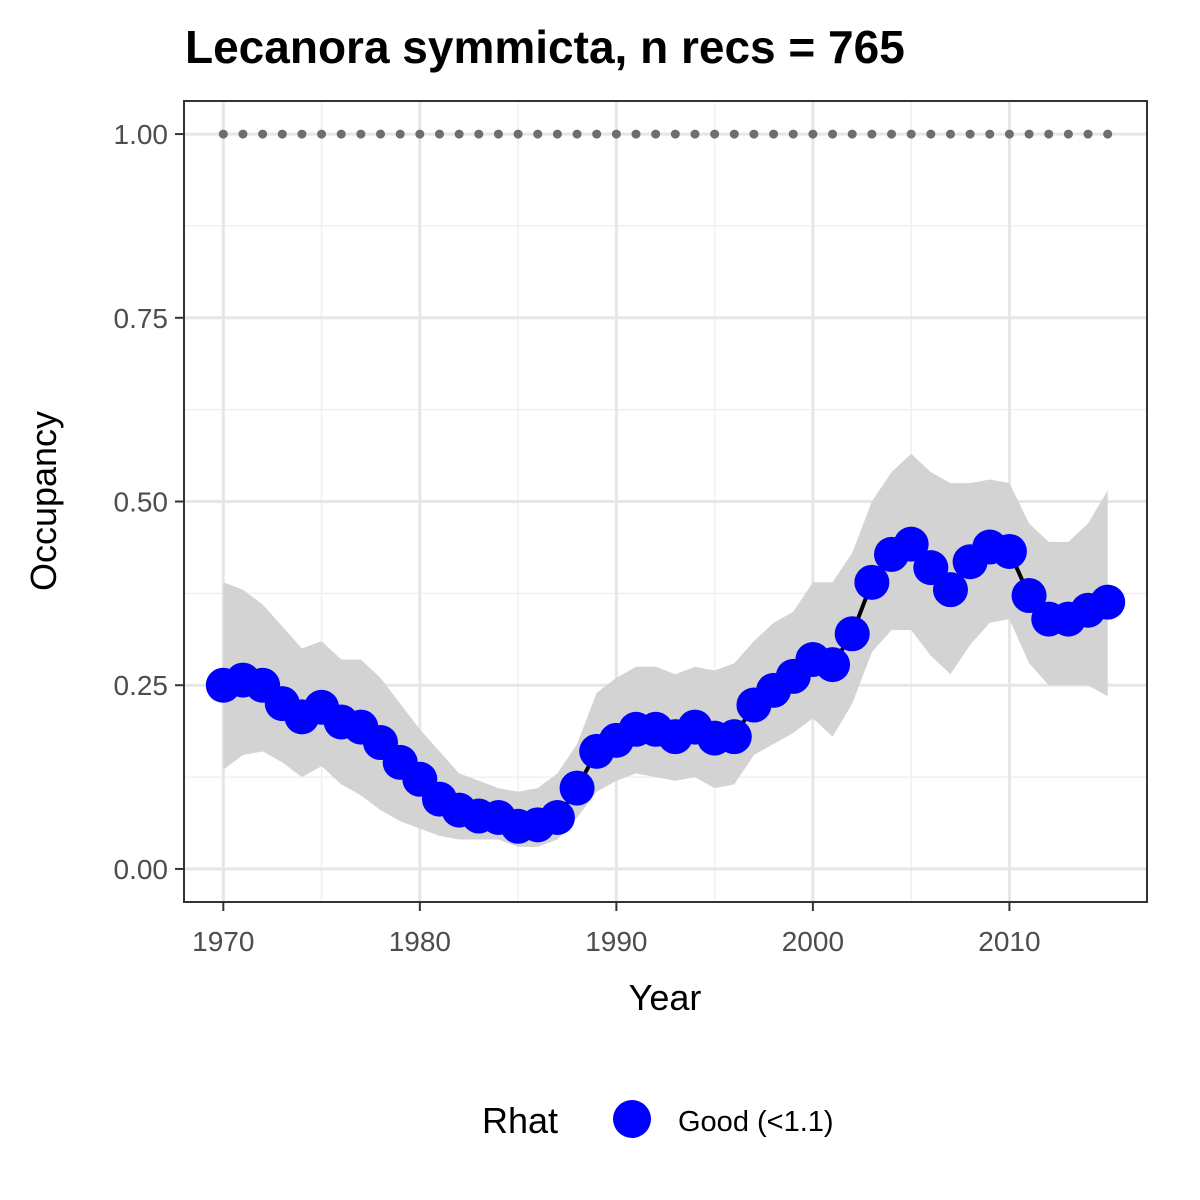 The height and width of the screenshot is (1200, 1200). I want to click on x-axis-title: Year, so click(665, 997).